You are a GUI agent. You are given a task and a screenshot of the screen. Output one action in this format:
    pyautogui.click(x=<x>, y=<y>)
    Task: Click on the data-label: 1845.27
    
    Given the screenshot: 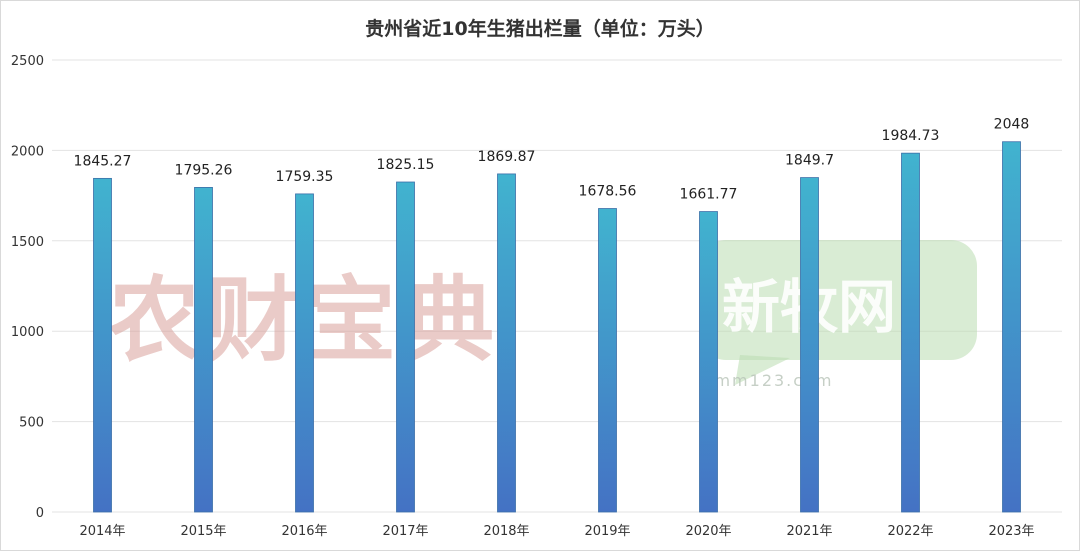 What is the action you would take?
    pyautogui.click(x=103, y=161)
    